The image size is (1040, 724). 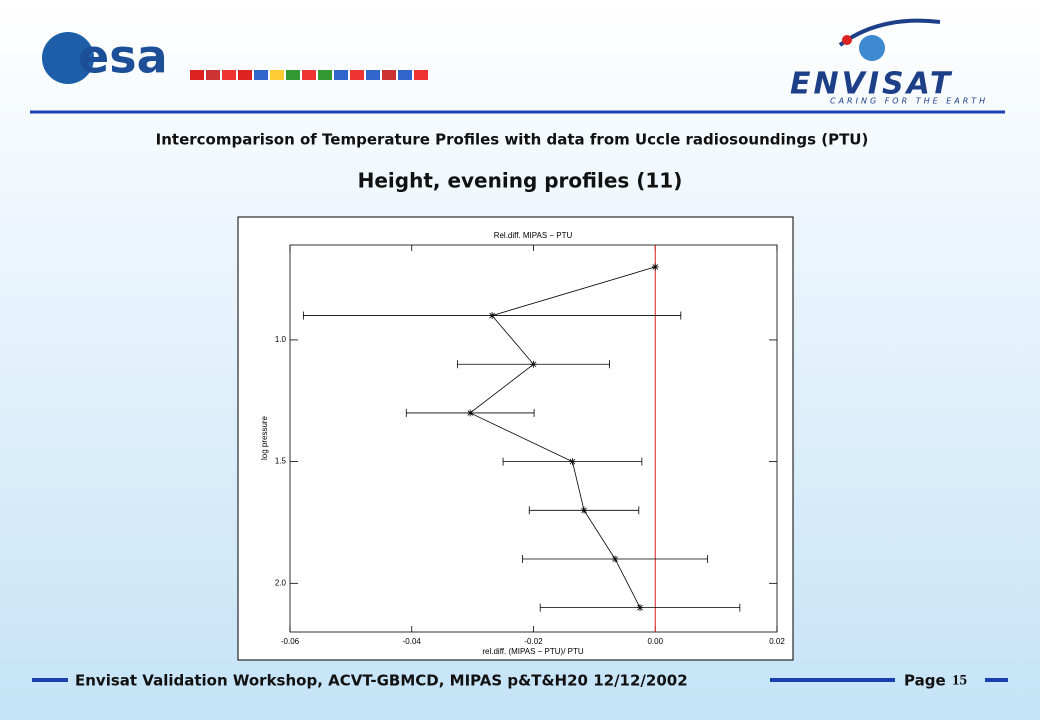 I want to click on y-tick-label: 1.5, so click(x=281, y=461).